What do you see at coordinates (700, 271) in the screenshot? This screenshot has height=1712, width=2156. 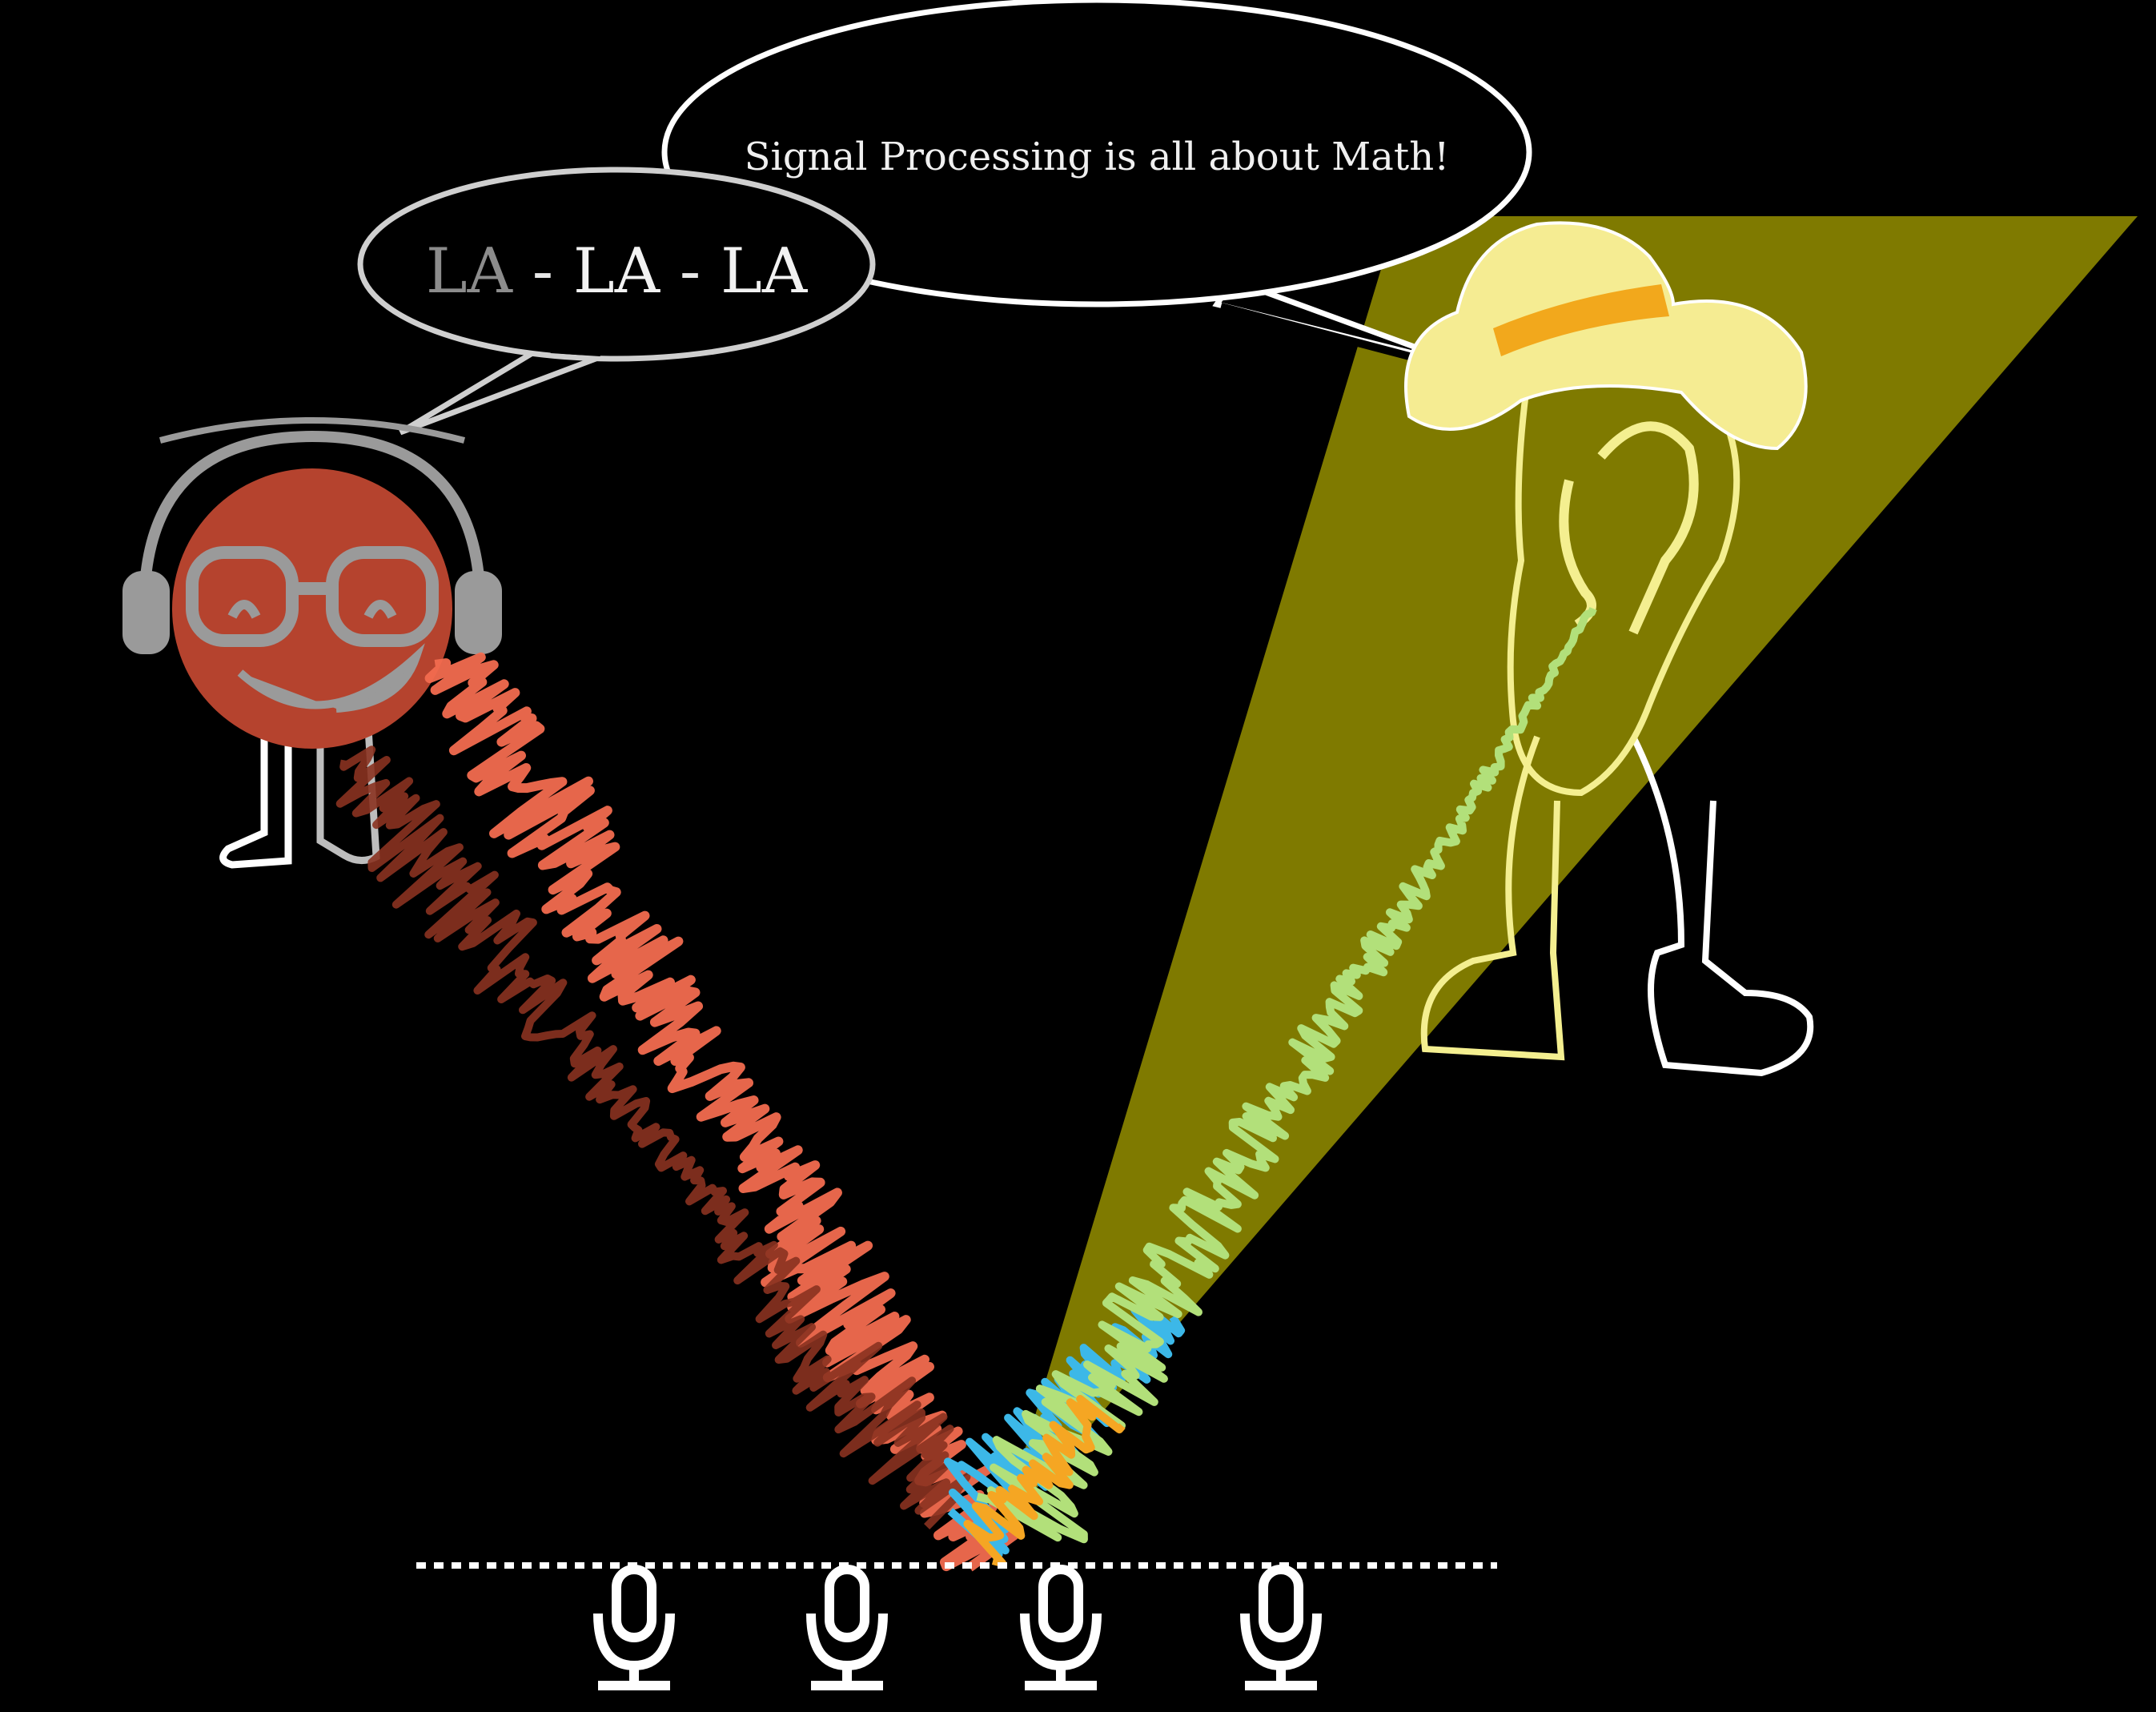 I see `dash-2: -` at bounding box center [700, 271].